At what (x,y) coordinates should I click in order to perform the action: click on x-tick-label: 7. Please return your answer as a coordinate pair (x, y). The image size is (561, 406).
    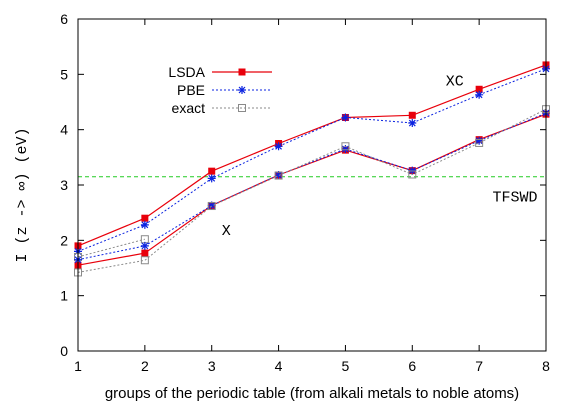
    Looking at the image, I should click on (479, 366).